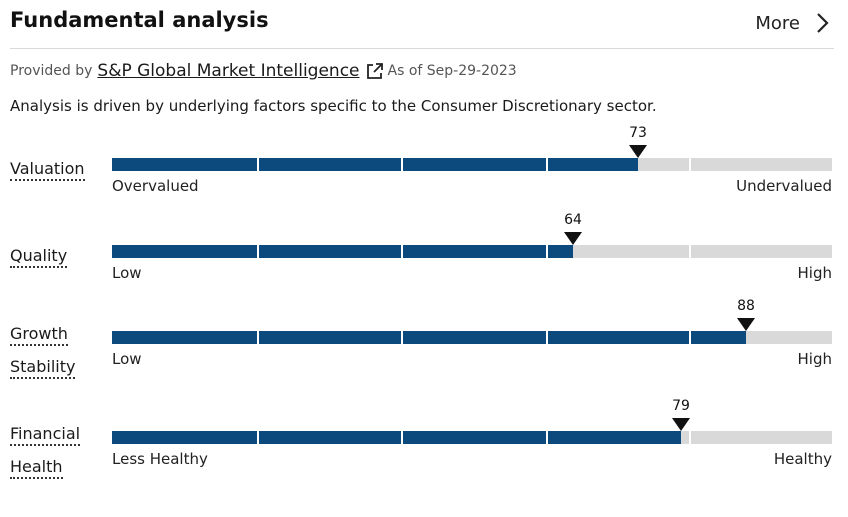 This screenshot has width=848, height=517. I want to click on score-value: 88, so click(746, 306).